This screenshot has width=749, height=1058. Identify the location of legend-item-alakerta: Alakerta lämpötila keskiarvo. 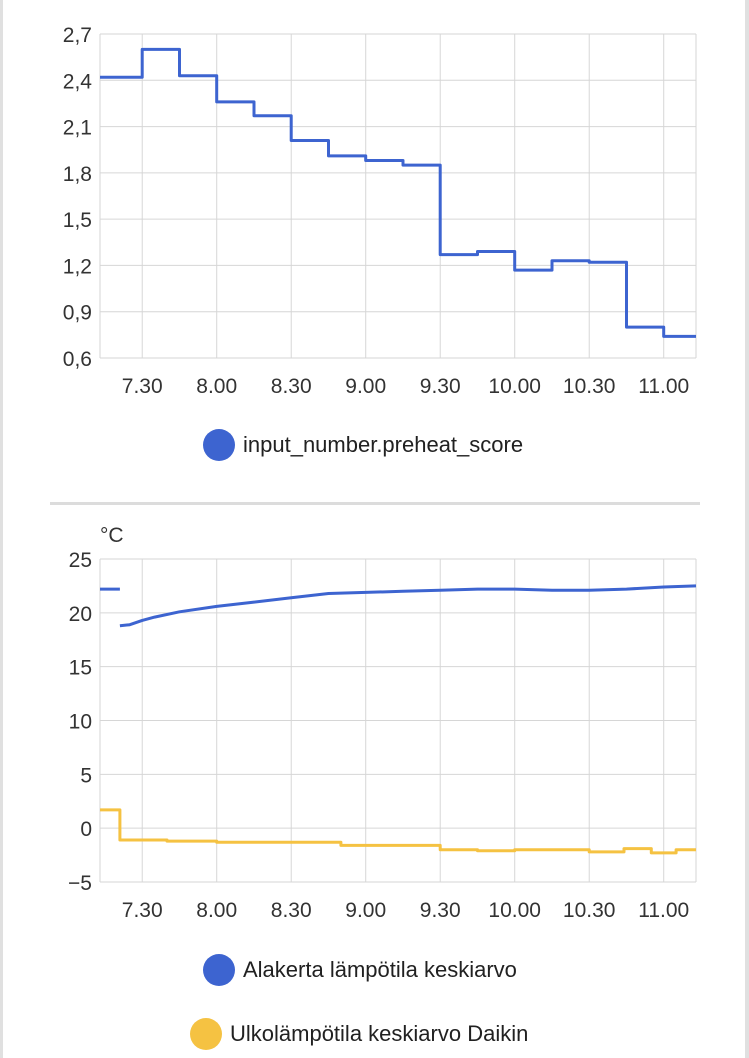
(360, 970).